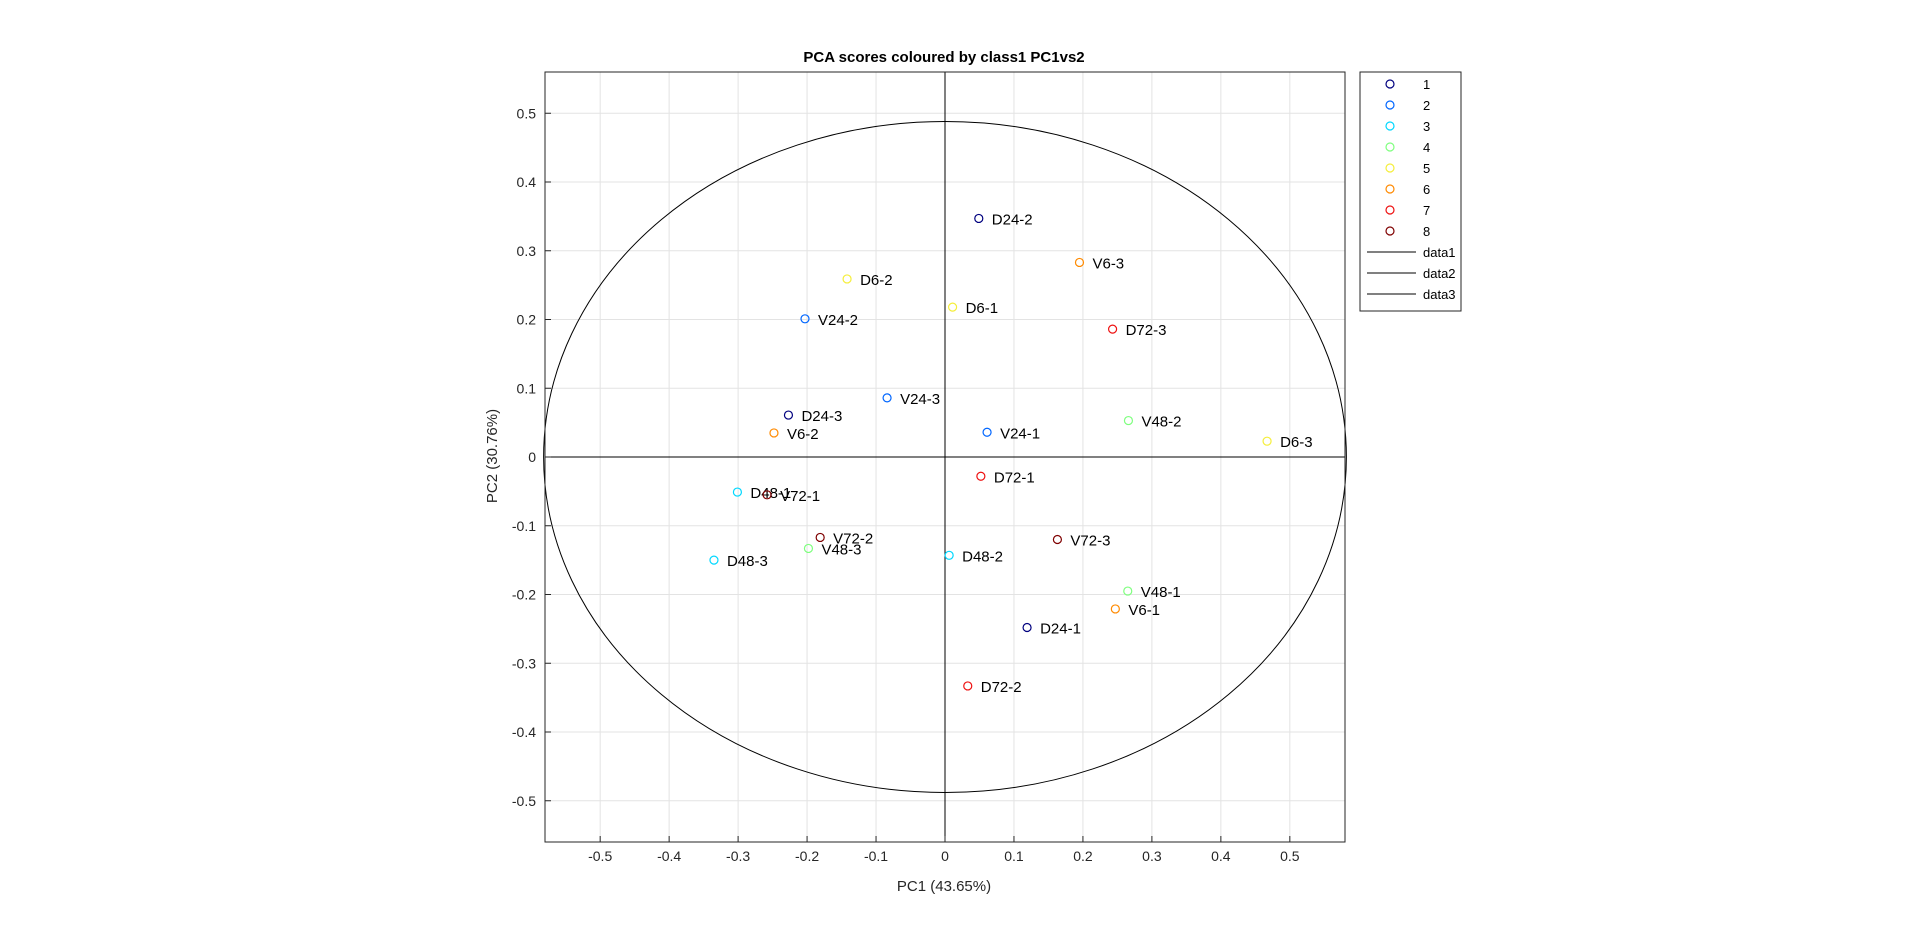  Describe the element at coordinates (1221, 856) in the screenshot. I see `x-tick-label: 0.4` at that location.